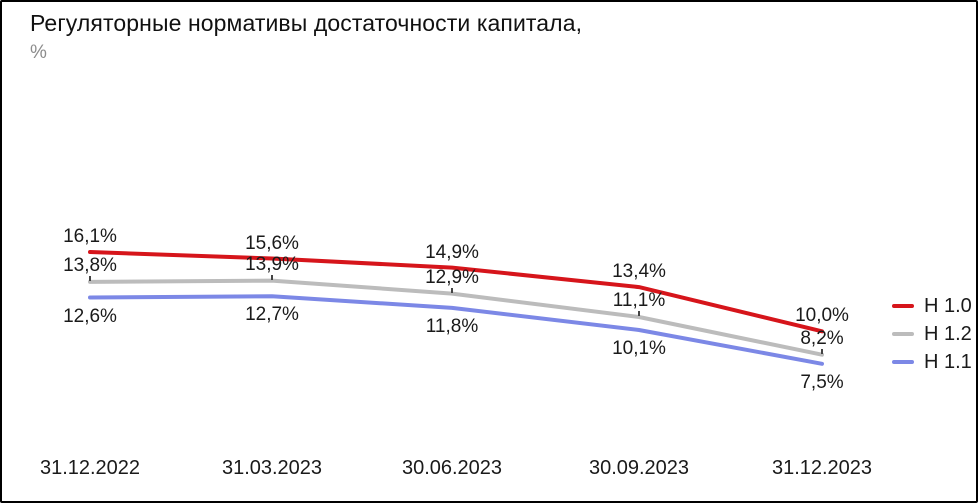  I want to click on chart-unit-label: %, so click(38, 52).